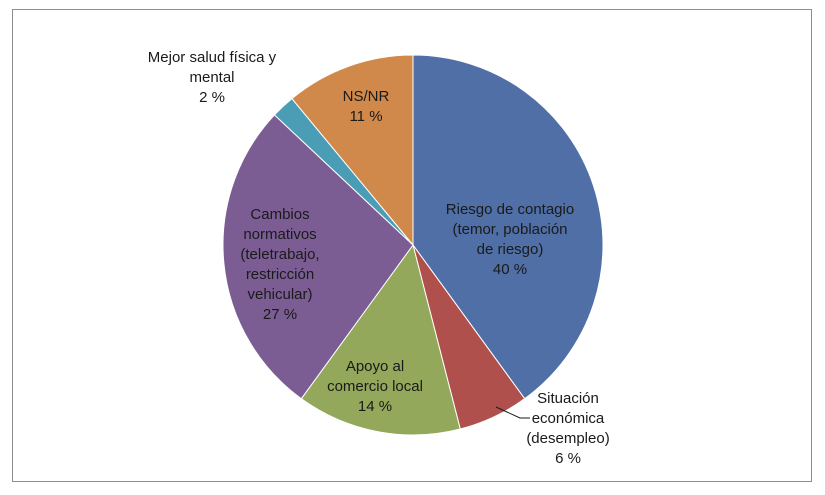  I want to click on slice-label-line: (teletrabajo,, so click(279, 254).